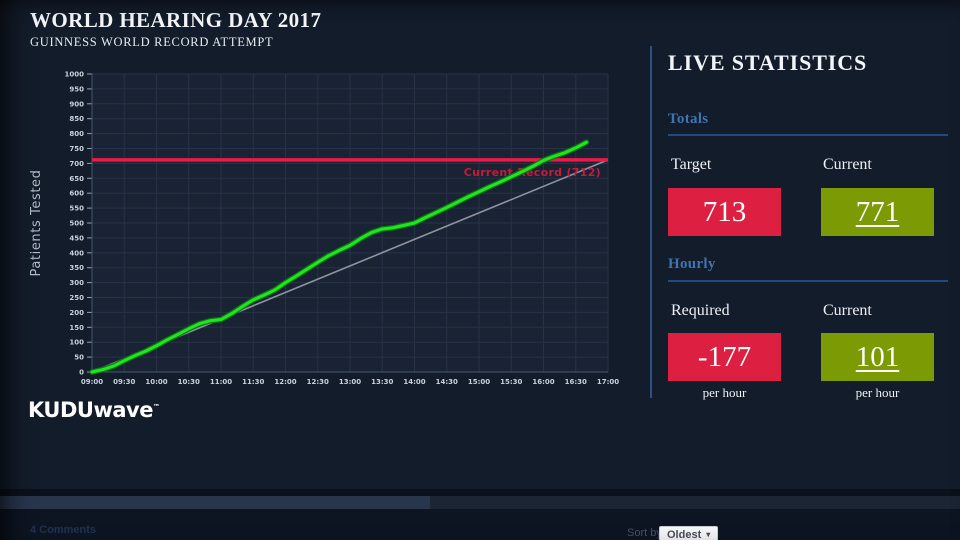 The width and height of the screenshot is (960, 540). Describe the element at coordinates (76, 328) in the screenshot. I see `y-tick-label: 150` at that location.